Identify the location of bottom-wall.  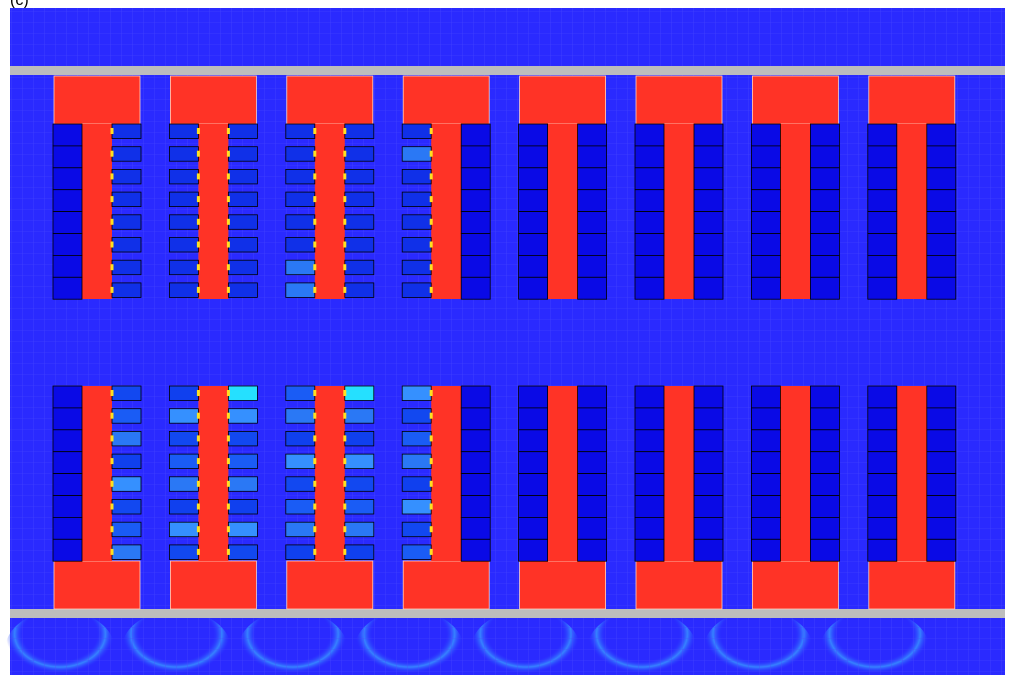
(507, 613).